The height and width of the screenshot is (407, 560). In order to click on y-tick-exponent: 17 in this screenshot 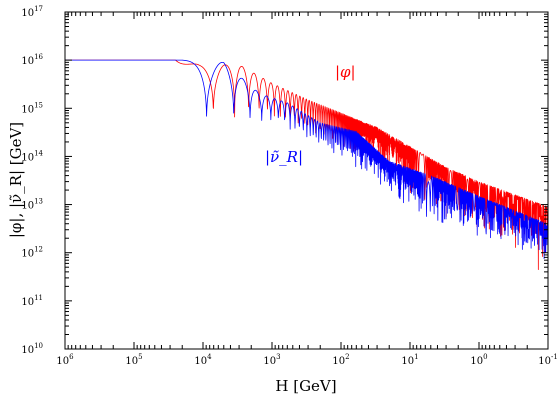, I will do `click(38, 9)`.